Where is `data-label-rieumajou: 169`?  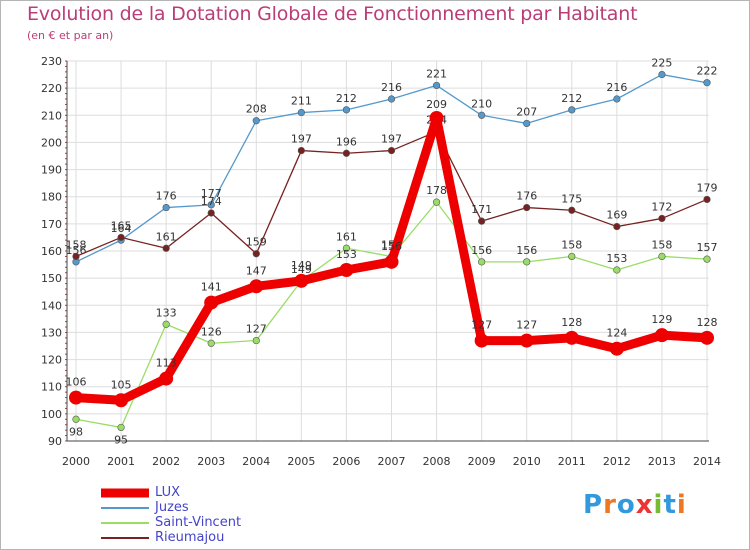 data-label-rieumajou: 169 is located at coordinates (616, 215).